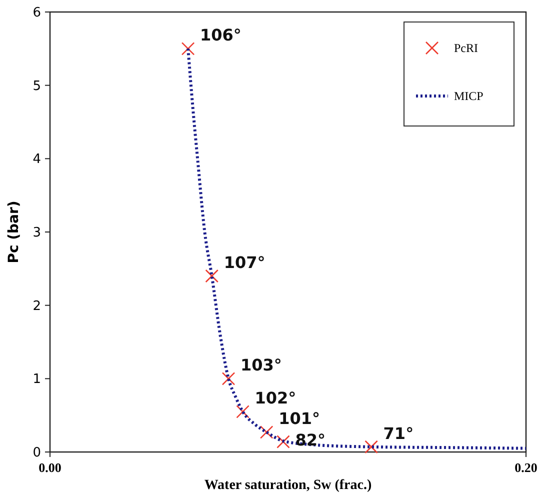 This screenshot has width=548, height=494. Describe the element at coordinates (36, 233) in the screenshot. I see `y-tick-label: 3` at that location.